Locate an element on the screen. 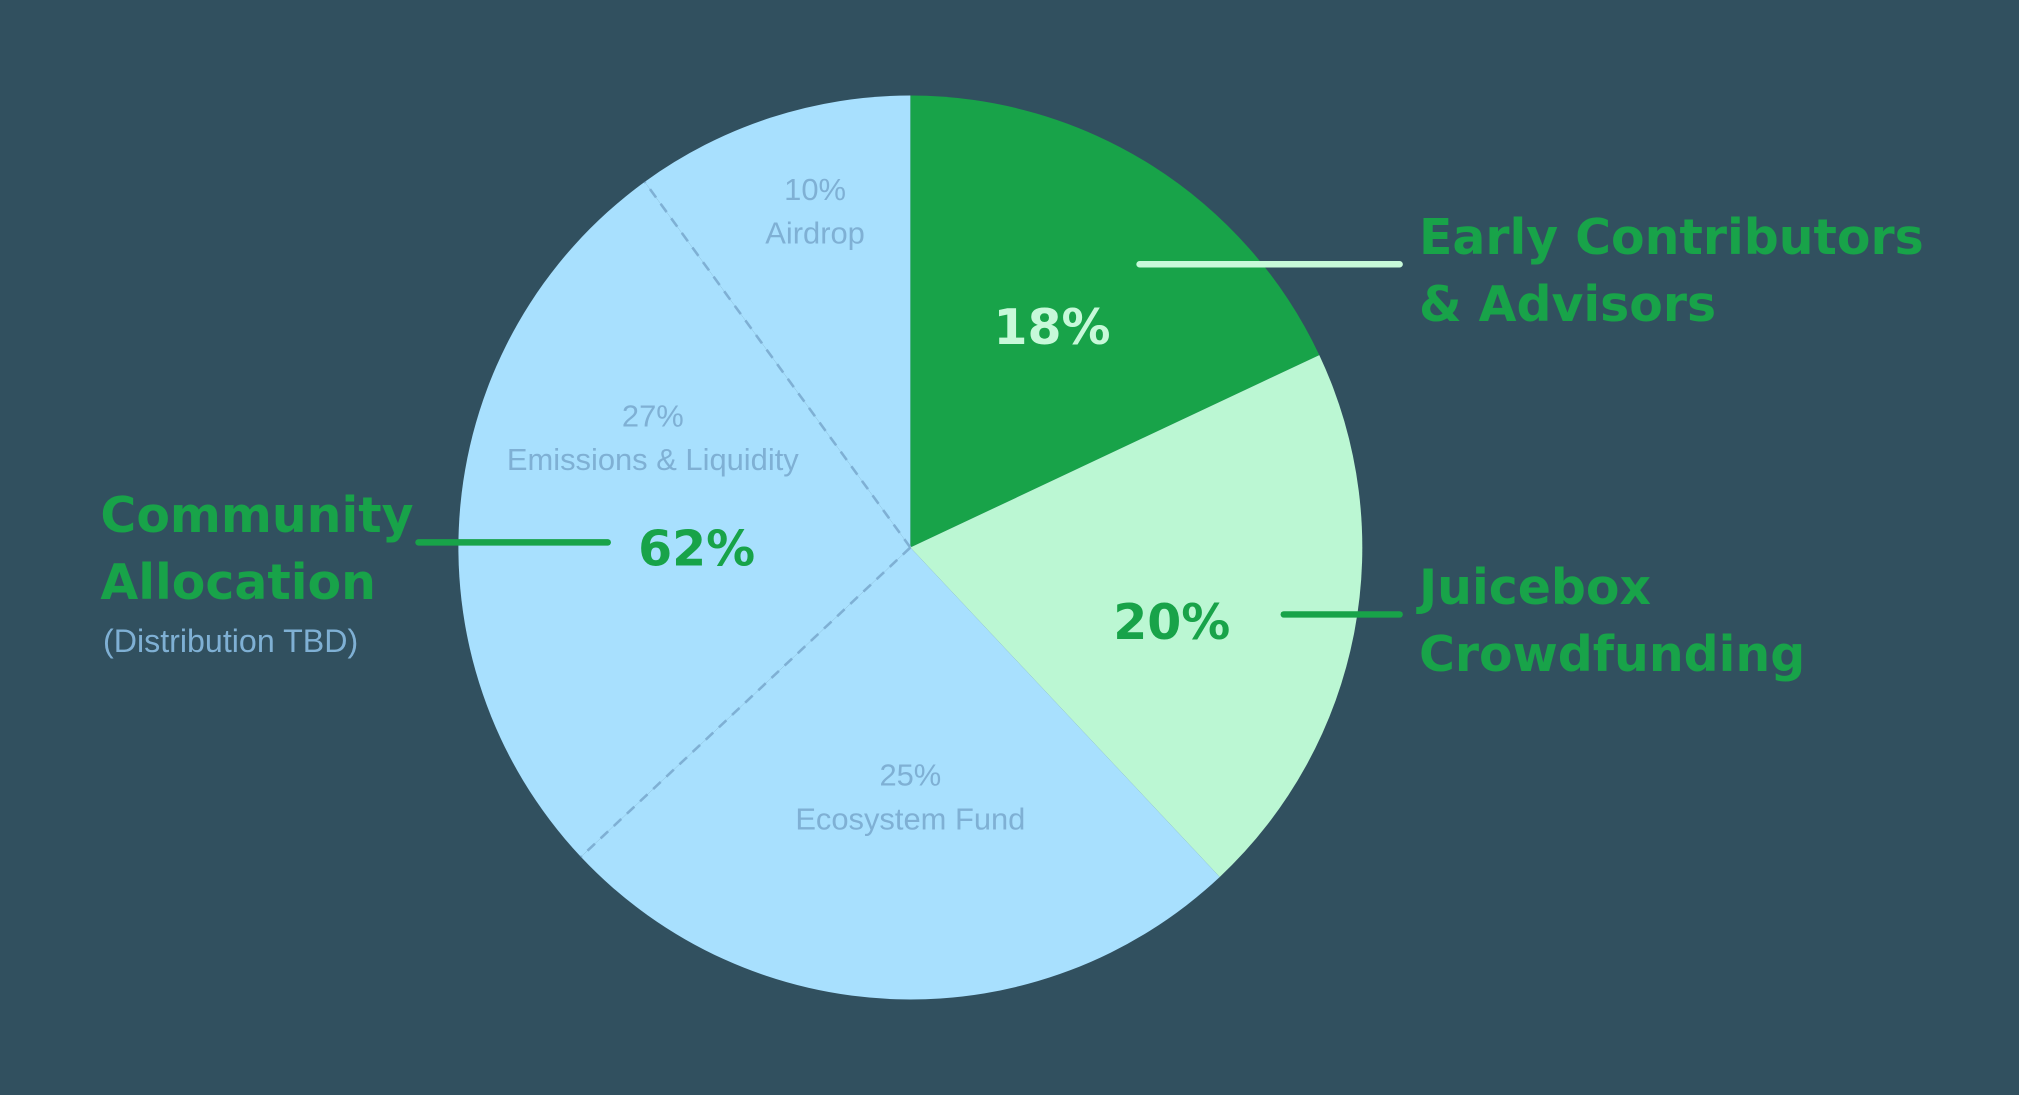  callout-community-line2: Allocation is located at coordinates (238, 582).